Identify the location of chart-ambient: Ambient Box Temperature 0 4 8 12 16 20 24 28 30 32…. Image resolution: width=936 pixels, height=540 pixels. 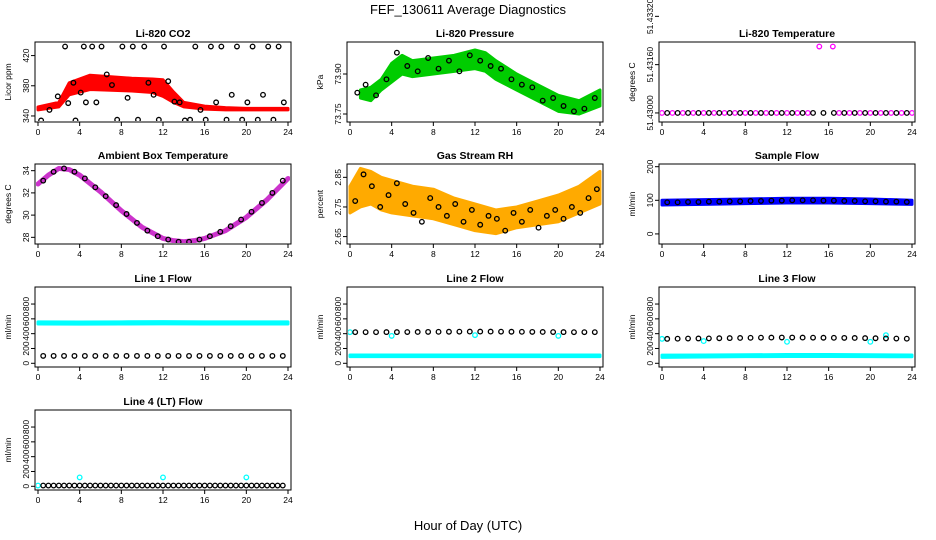
(148, 204).